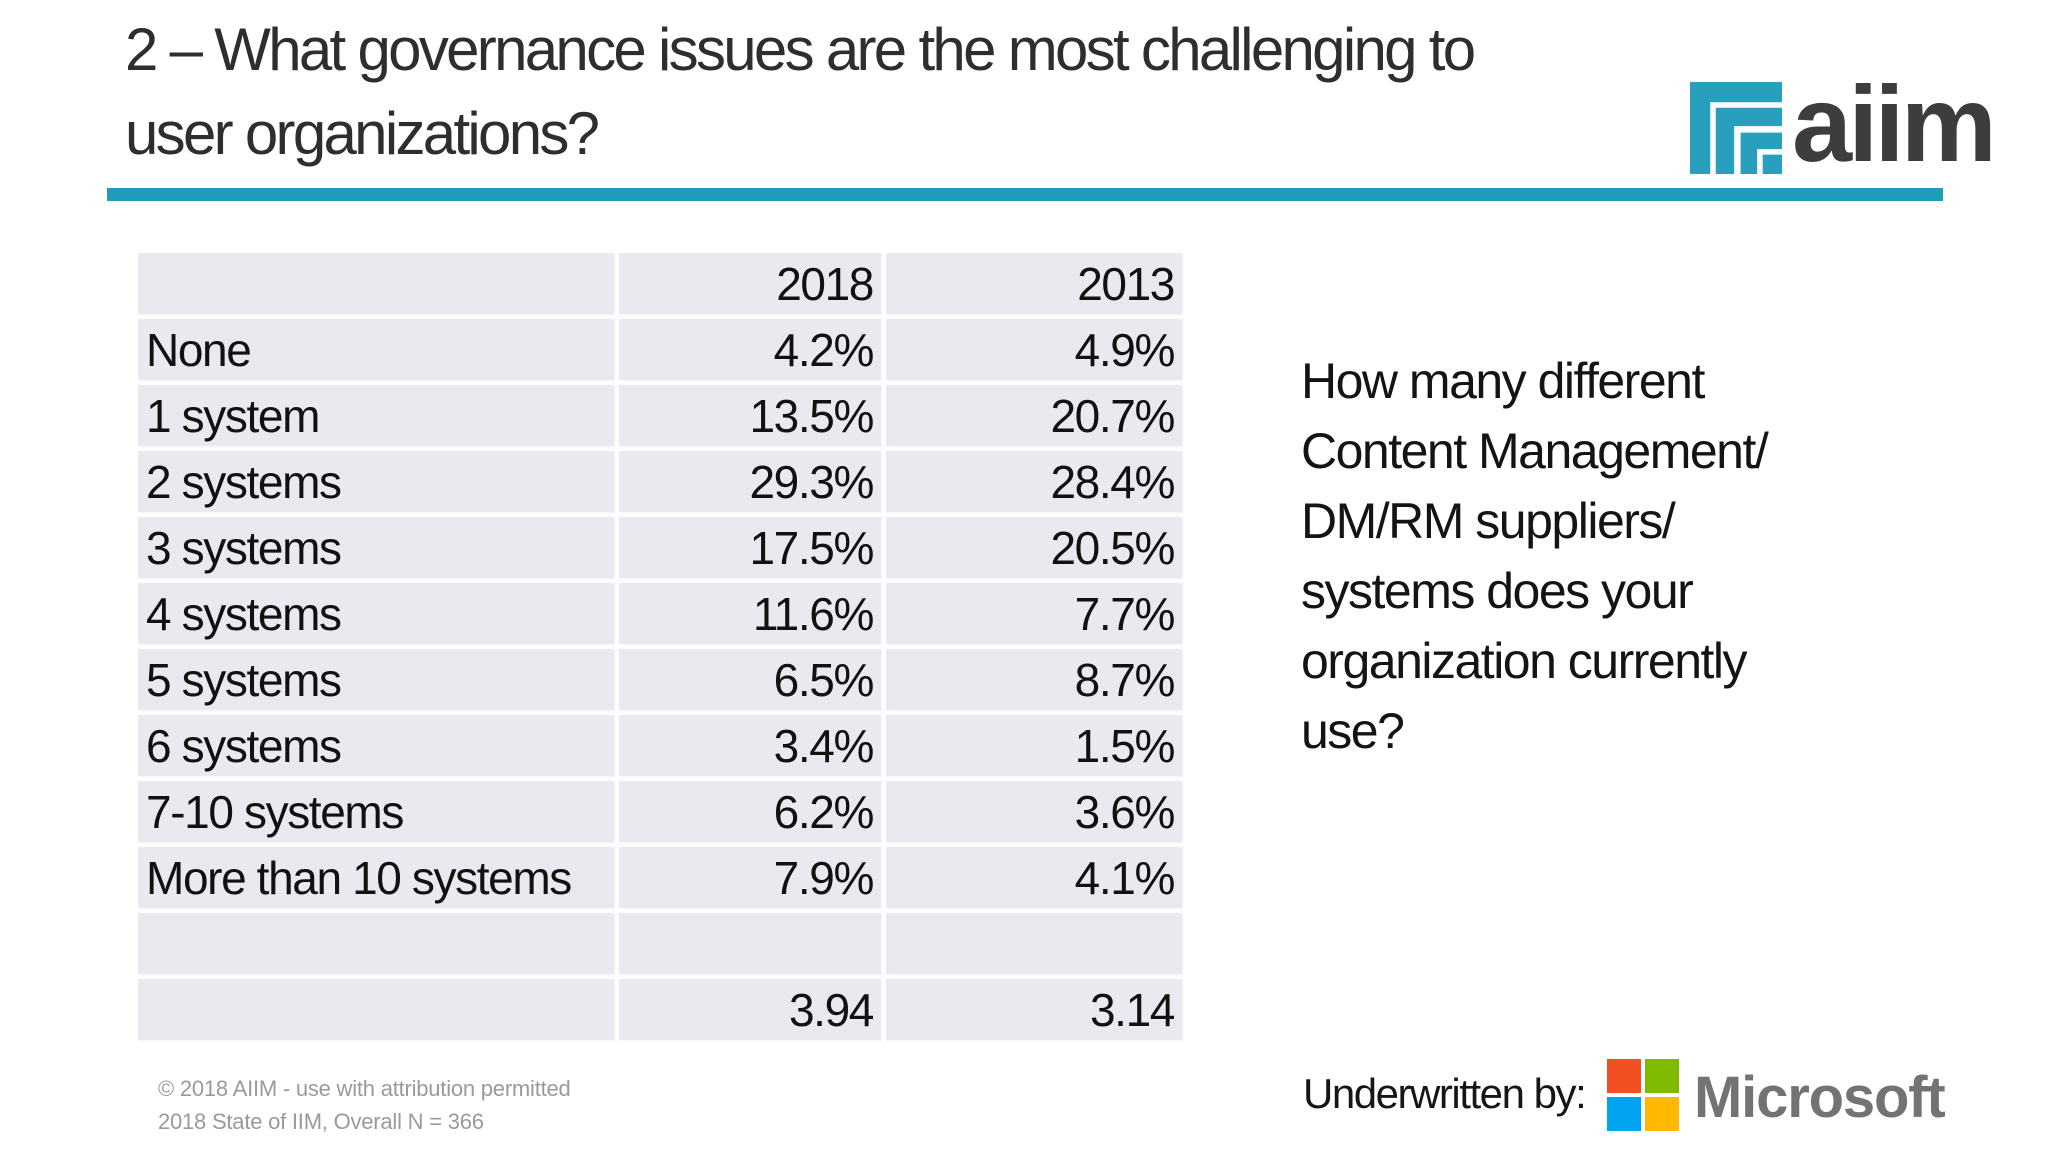  What do you see at coordinates (750, 547) in the screenshot?
I see `table-cell-2018: 17.5%` at bounding box center [750, 547].